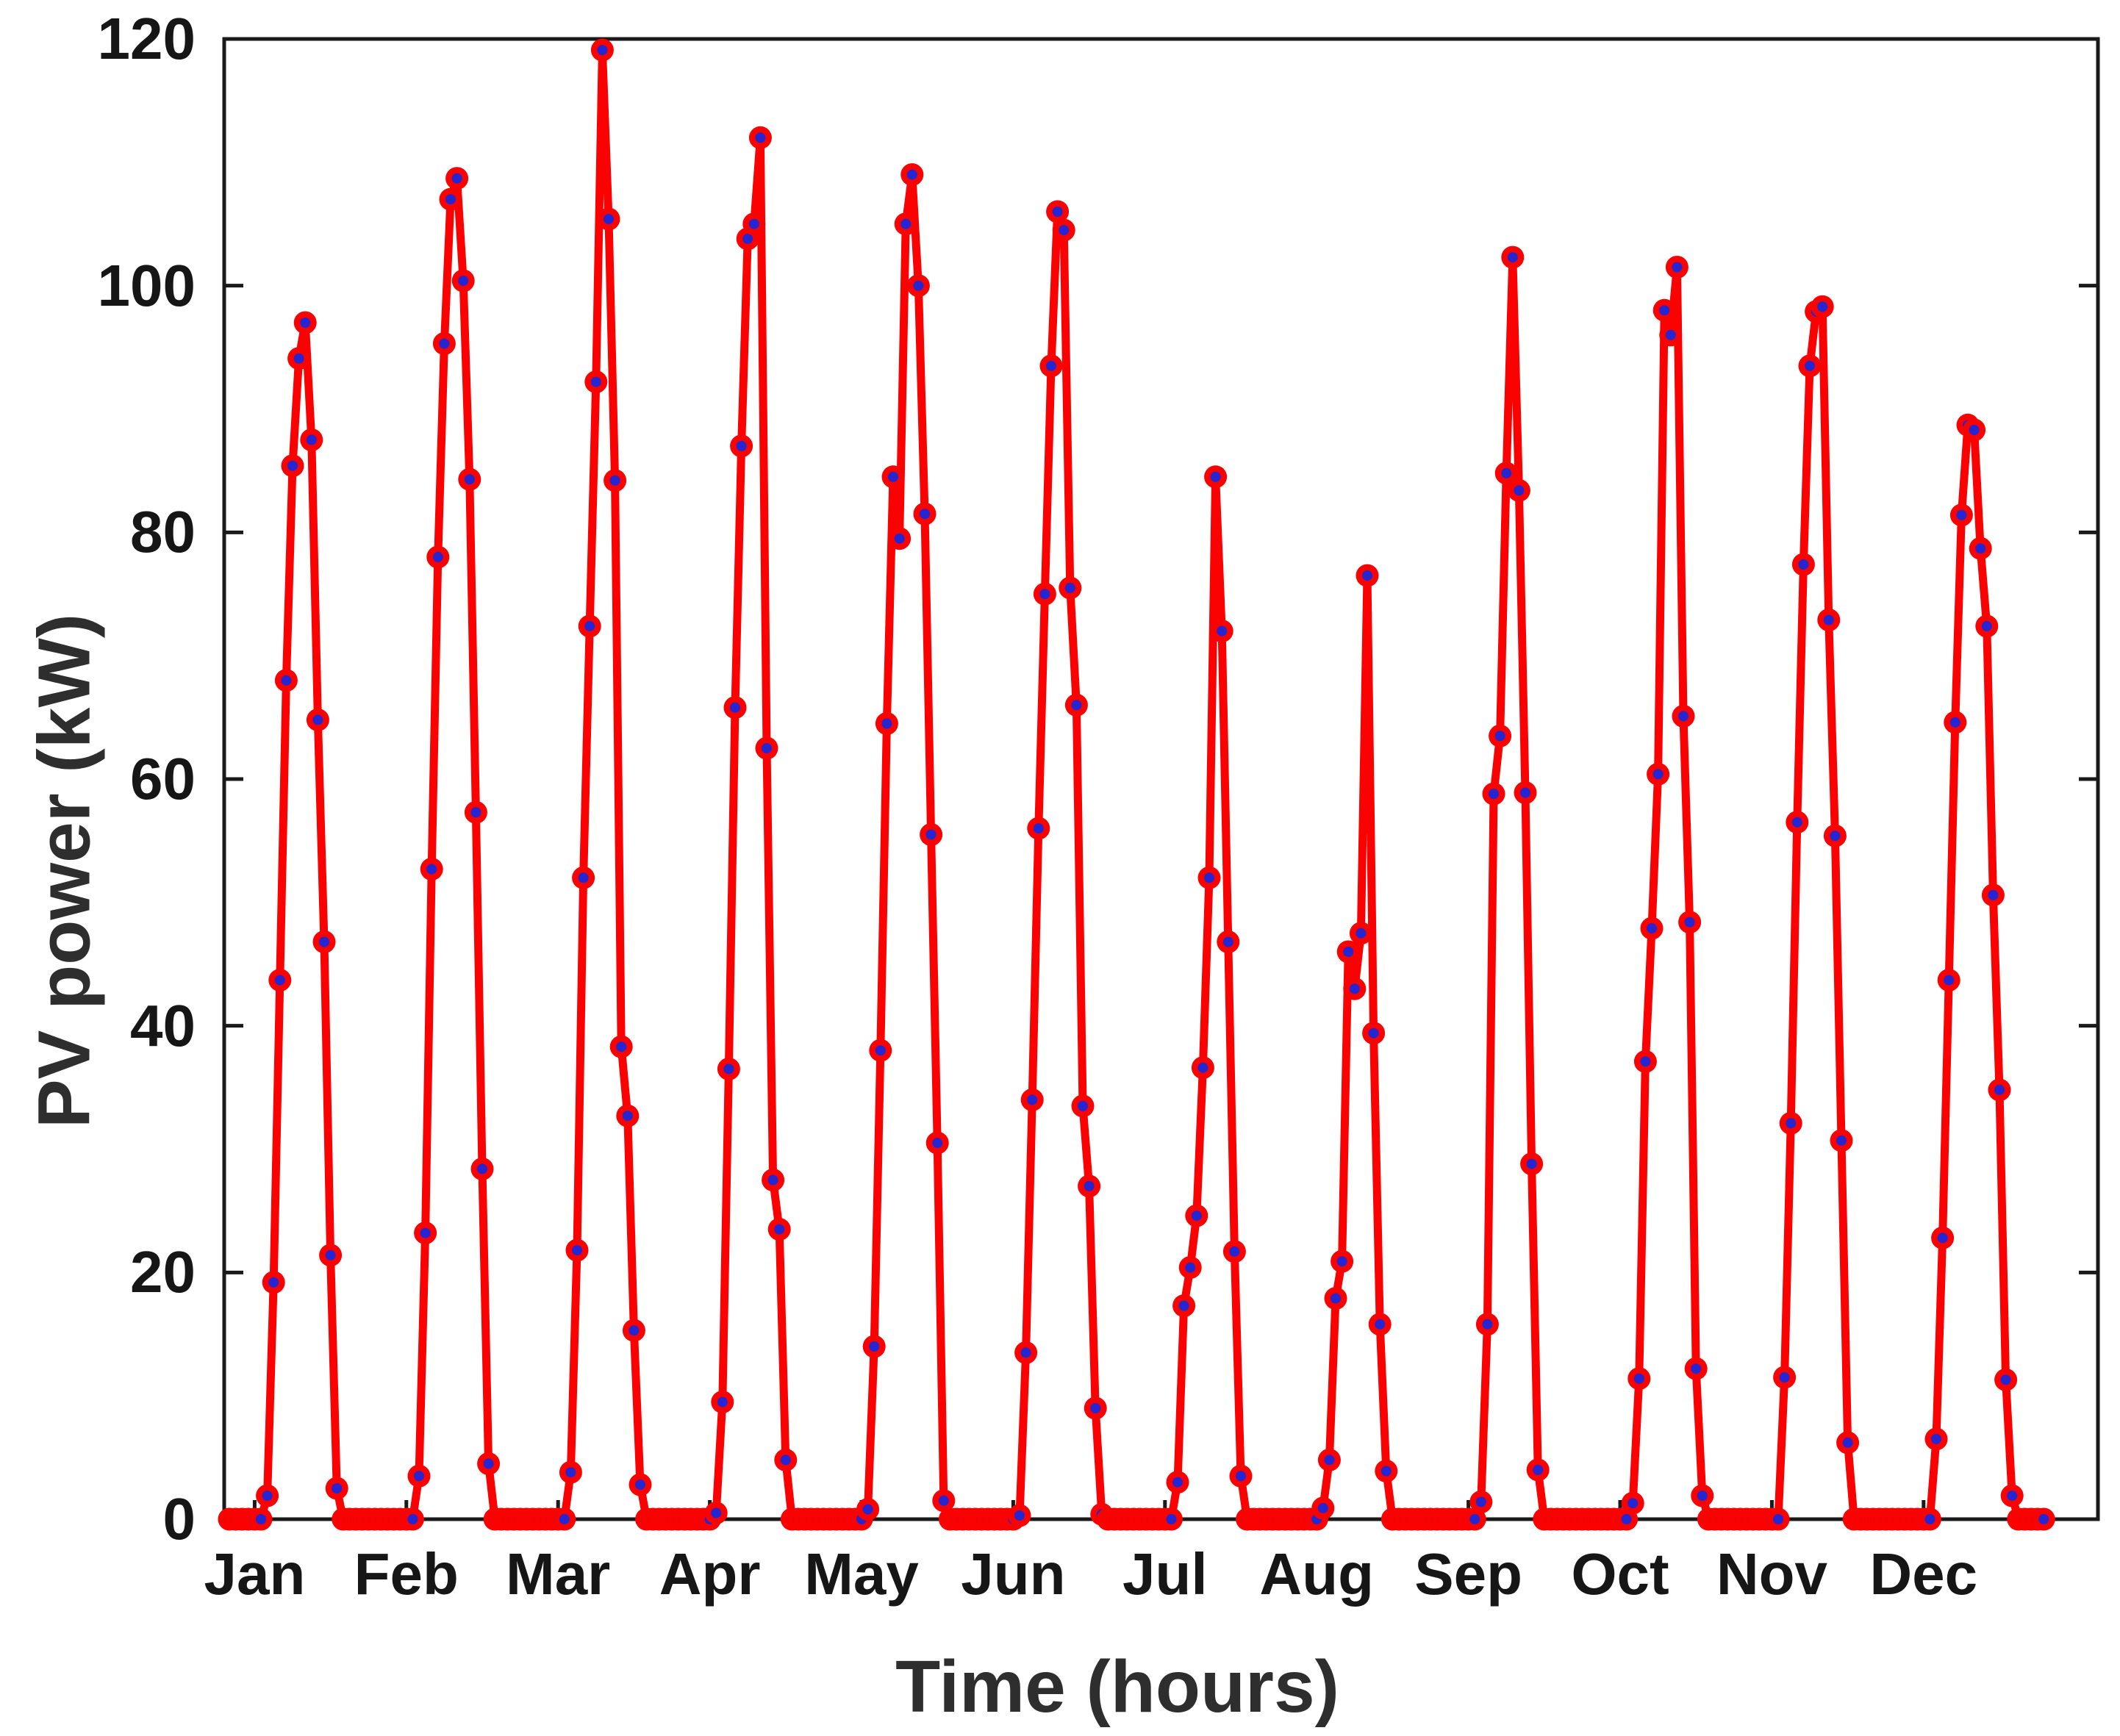  Describe the element at coordinates (710, 1574) in the screenshot. I see `x-tick-label-apr: Apr` at that location.